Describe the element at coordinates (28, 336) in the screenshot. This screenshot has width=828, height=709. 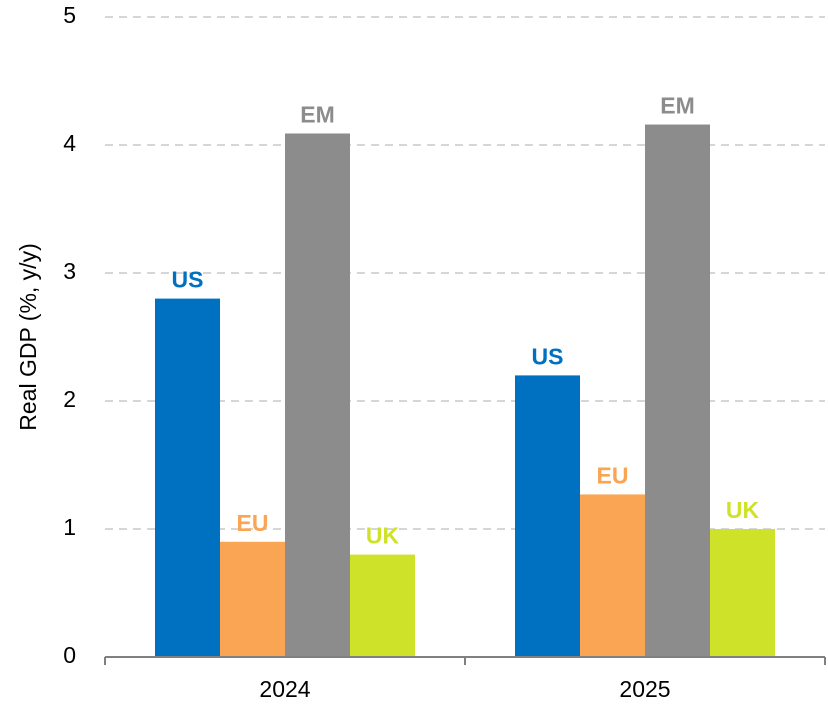
I see `y-axis-label: Real GDP (%, y/y)` at that location.